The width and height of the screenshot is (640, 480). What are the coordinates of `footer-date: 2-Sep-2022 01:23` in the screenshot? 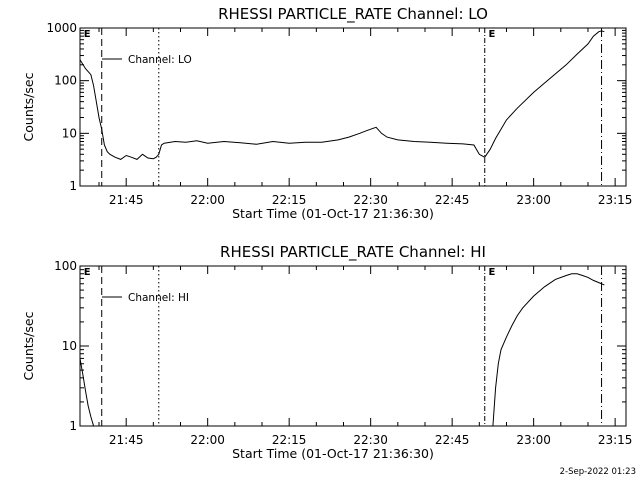 It's located at (598, 472).